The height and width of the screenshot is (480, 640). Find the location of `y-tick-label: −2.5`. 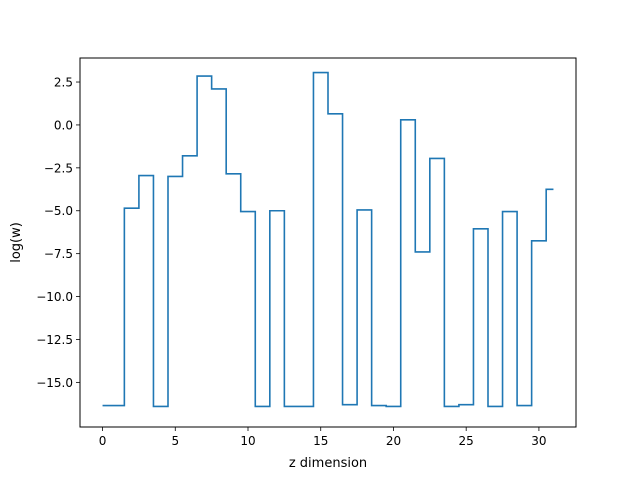

y-tick-label: −2.5 is located at coordinates (58, 168).